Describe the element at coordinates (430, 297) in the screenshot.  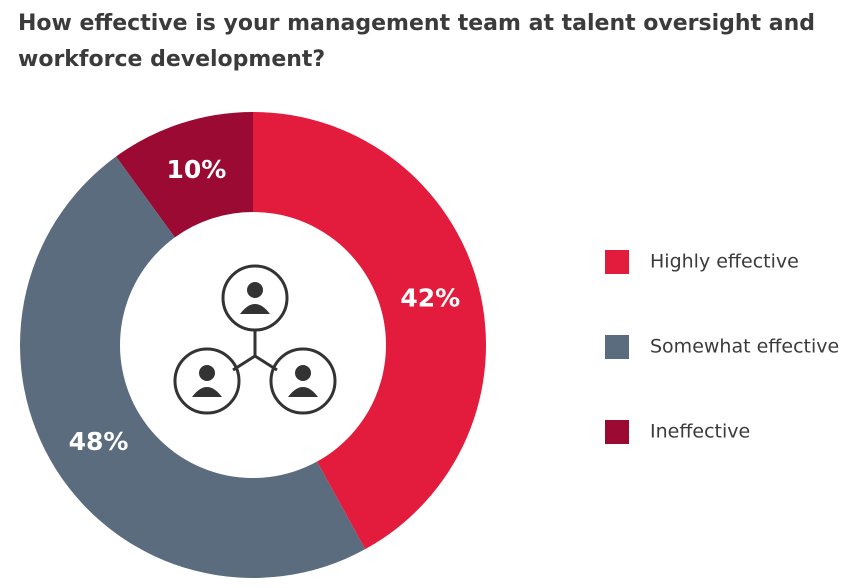
I see `value-label: 42%` at that location.